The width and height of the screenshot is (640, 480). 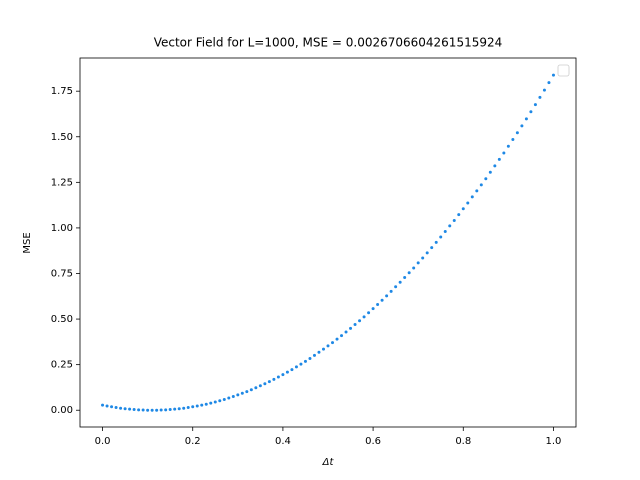 What do you see at coordinates (373, 441) in the screenshot?
I see `x-tick-label: 0.6` at bounding box center [373, 441].